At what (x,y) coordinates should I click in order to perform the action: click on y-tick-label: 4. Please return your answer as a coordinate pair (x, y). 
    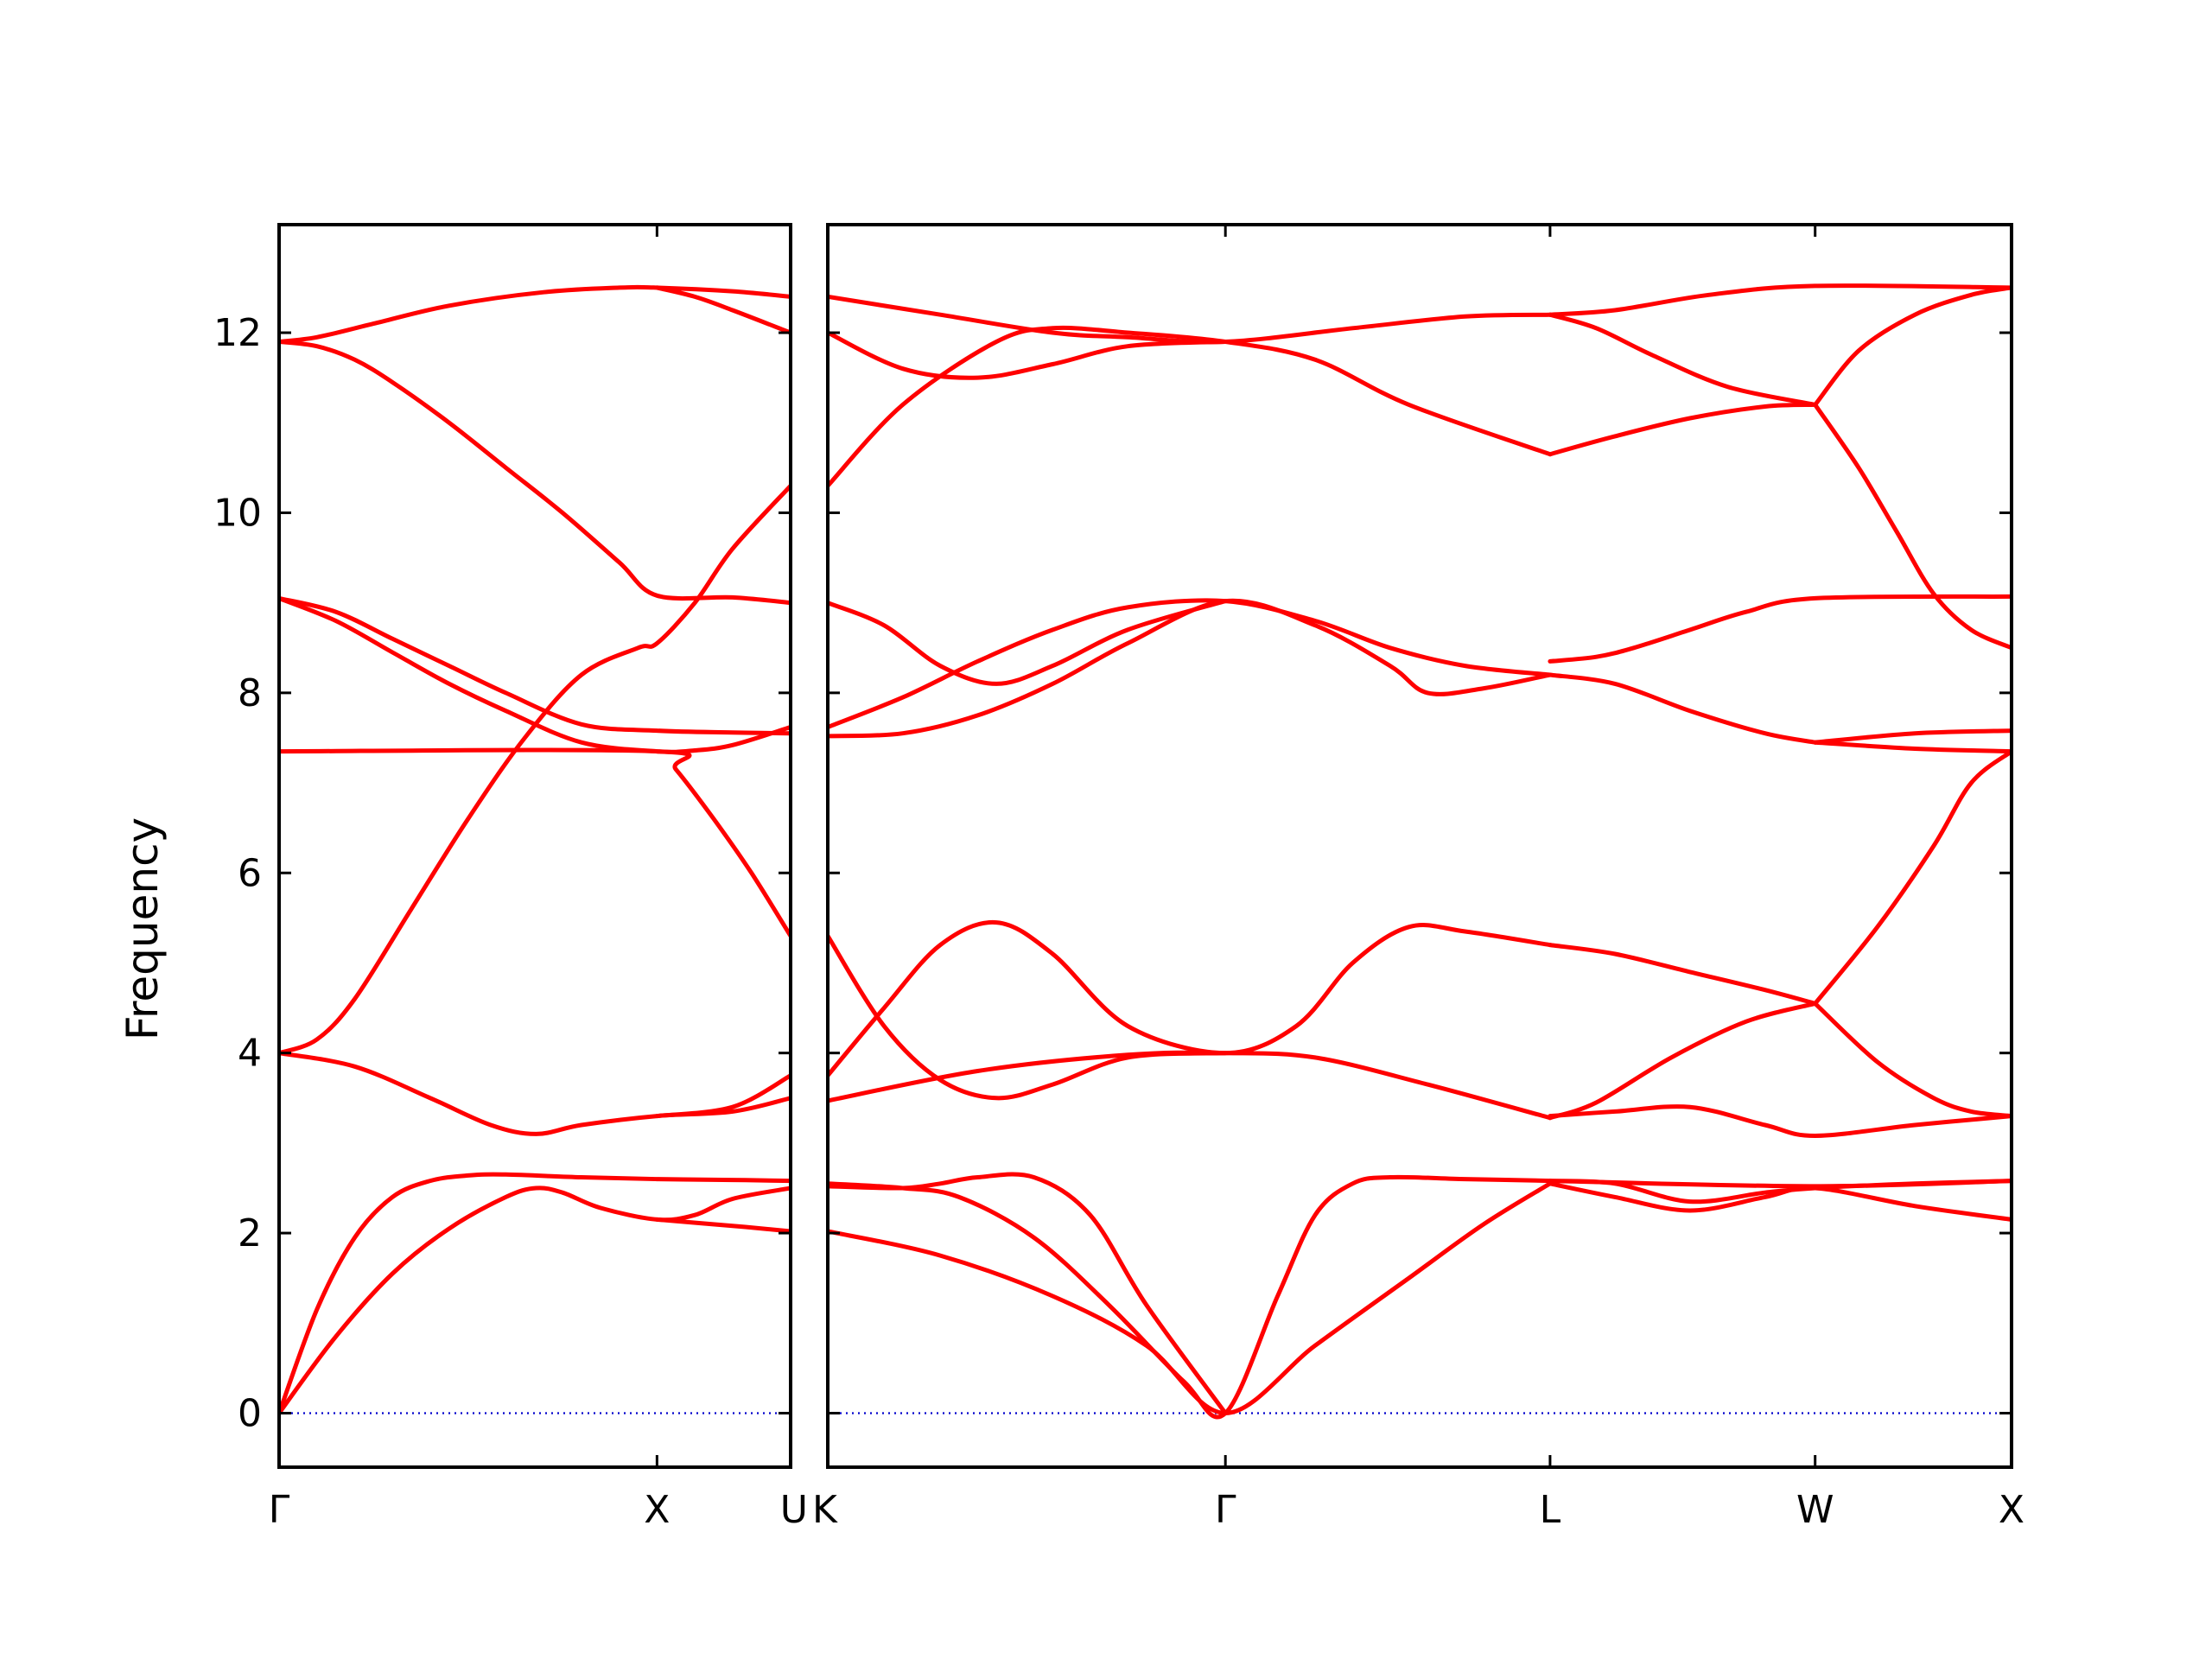
    Looking at the image, I should click on (250, 1054).